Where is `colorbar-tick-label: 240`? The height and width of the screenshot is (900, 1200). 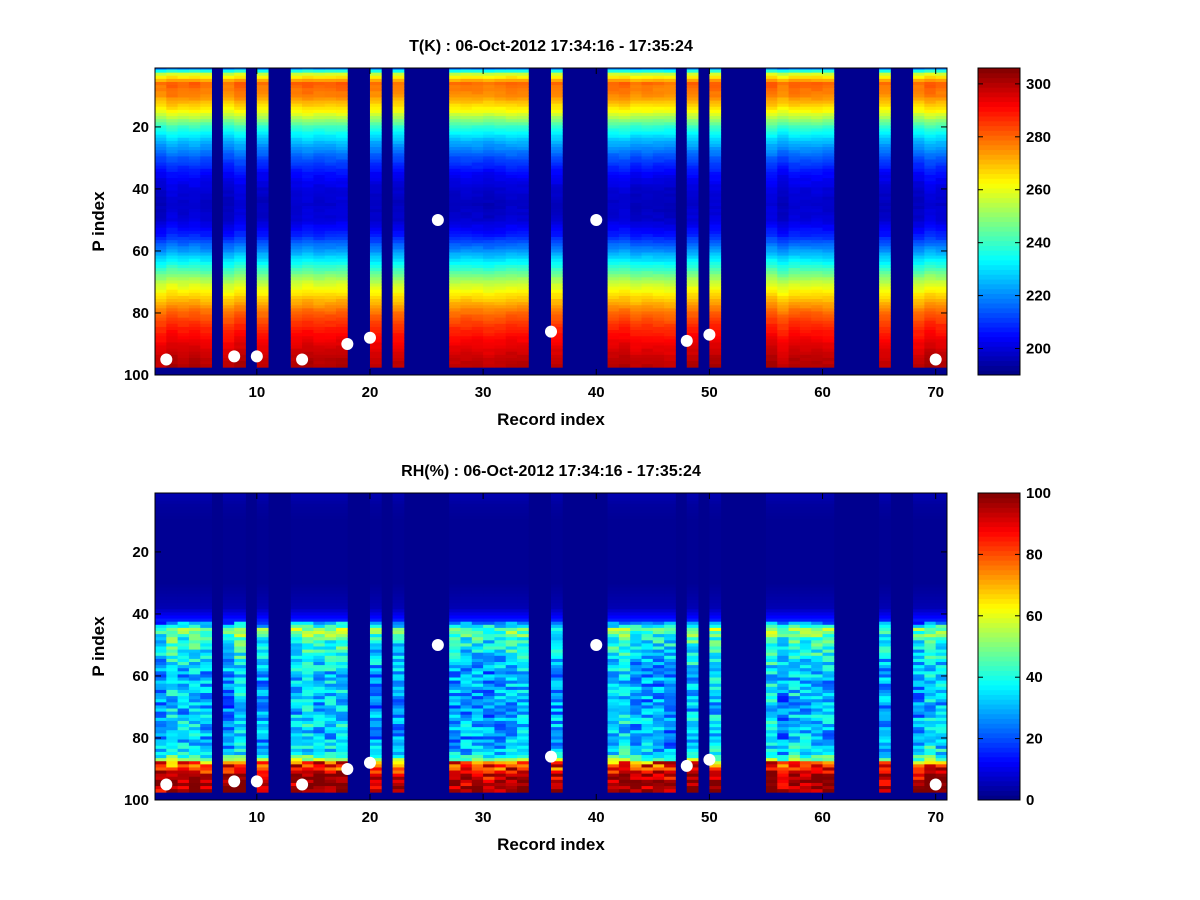 colorbar-tick-label: 240 is located at coordinates (1038, 243).